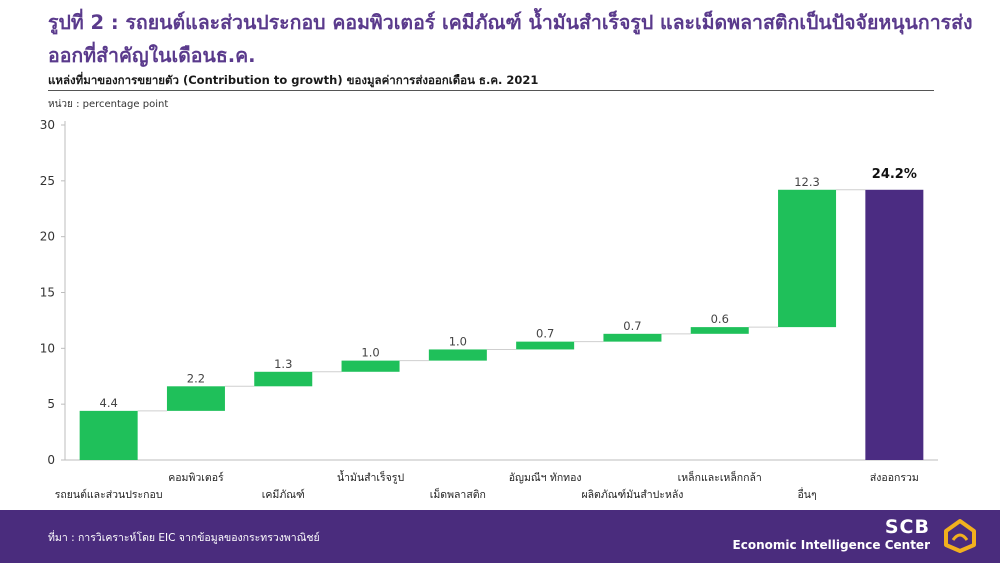 This screenshot has height=563, width=1000. Describe the element at coordinates (196, 378) in the screenshot. I see `data-label: 2.2` at that location.